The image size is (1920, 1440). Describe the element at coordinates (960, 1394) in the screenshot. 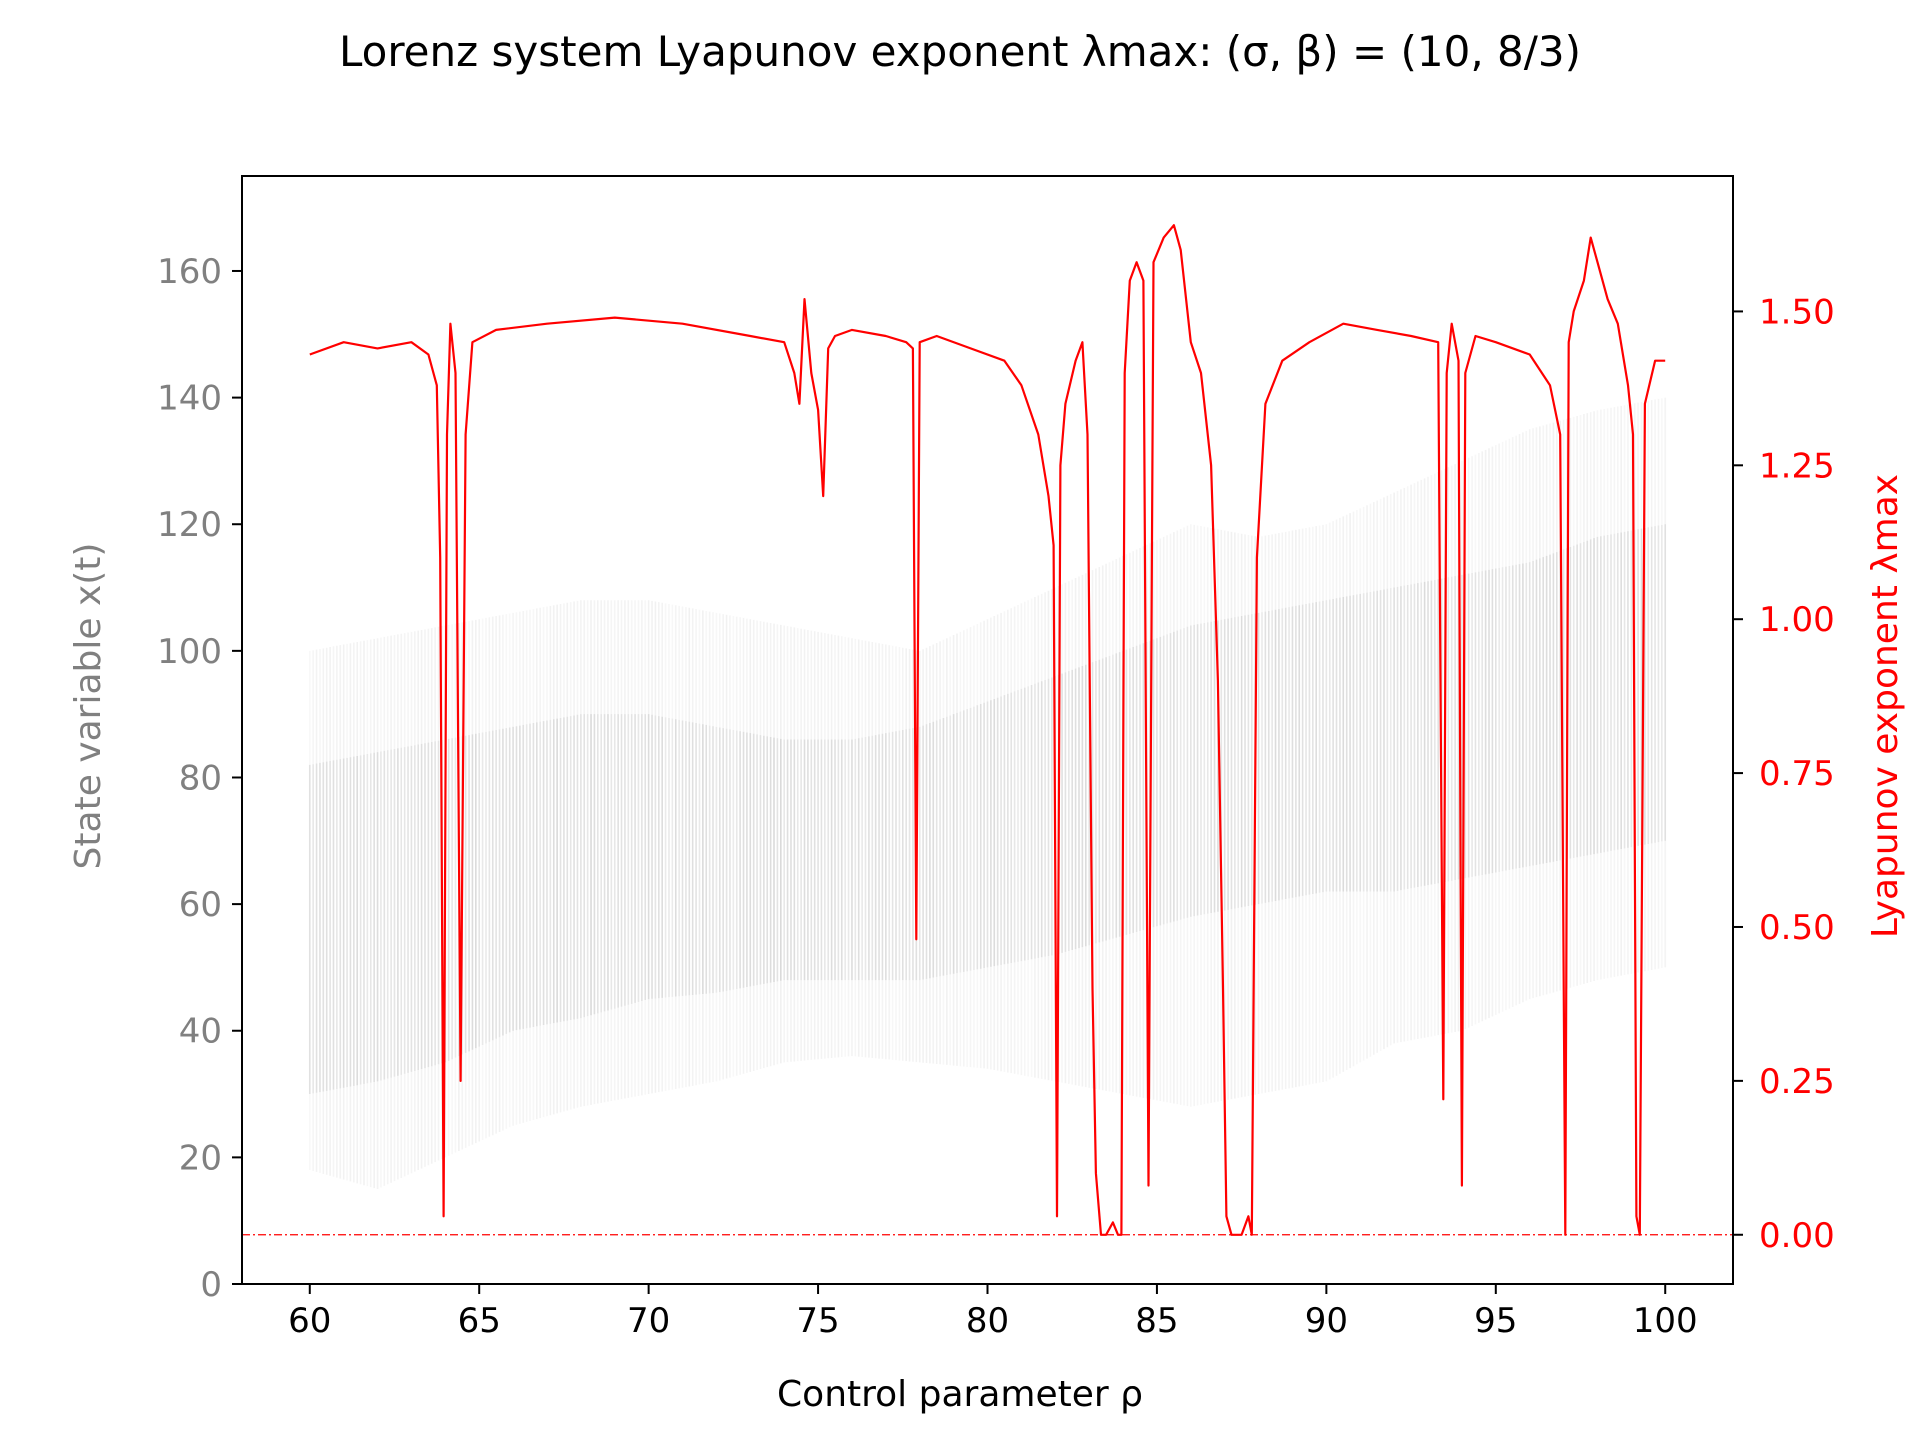

I see `x-axis-label: Control parameter ρ` at that location.